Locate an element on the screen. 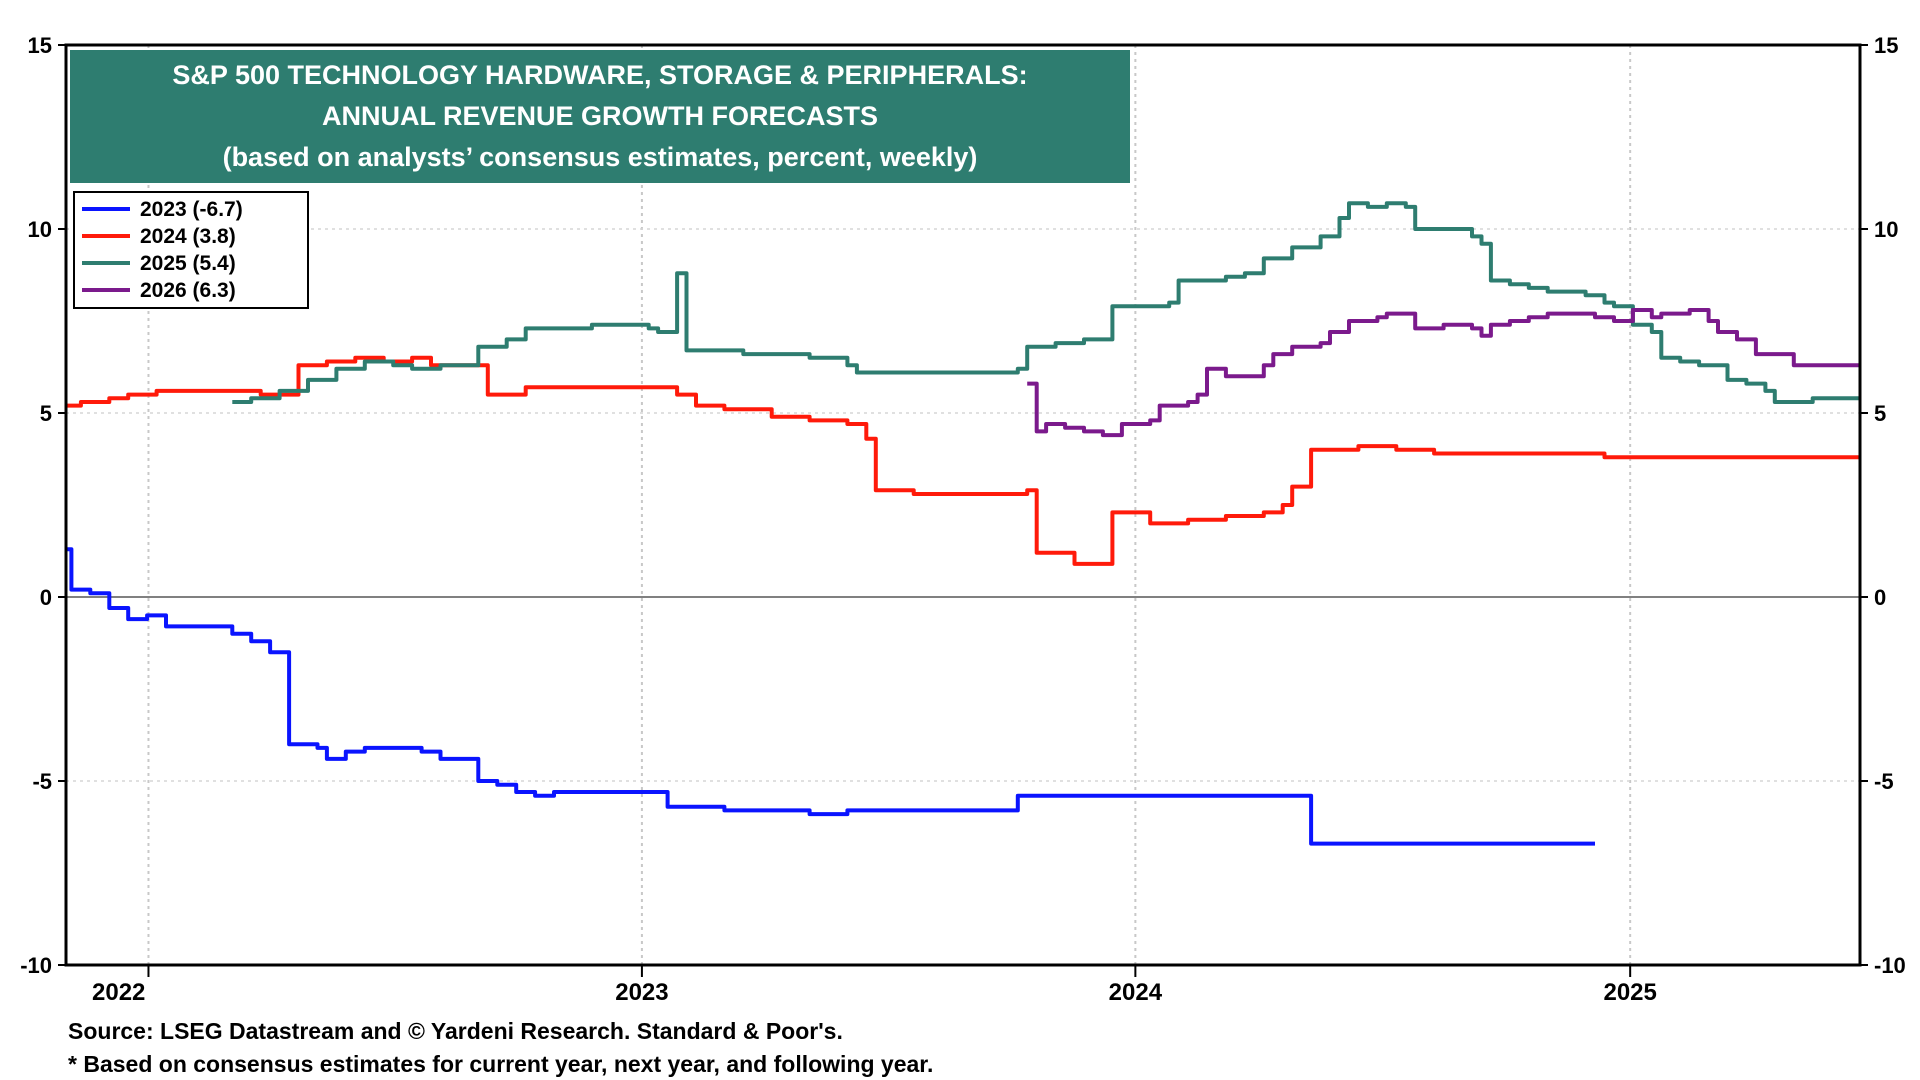  y-tick-label-left: 5 is located at coordinates (46, 413).